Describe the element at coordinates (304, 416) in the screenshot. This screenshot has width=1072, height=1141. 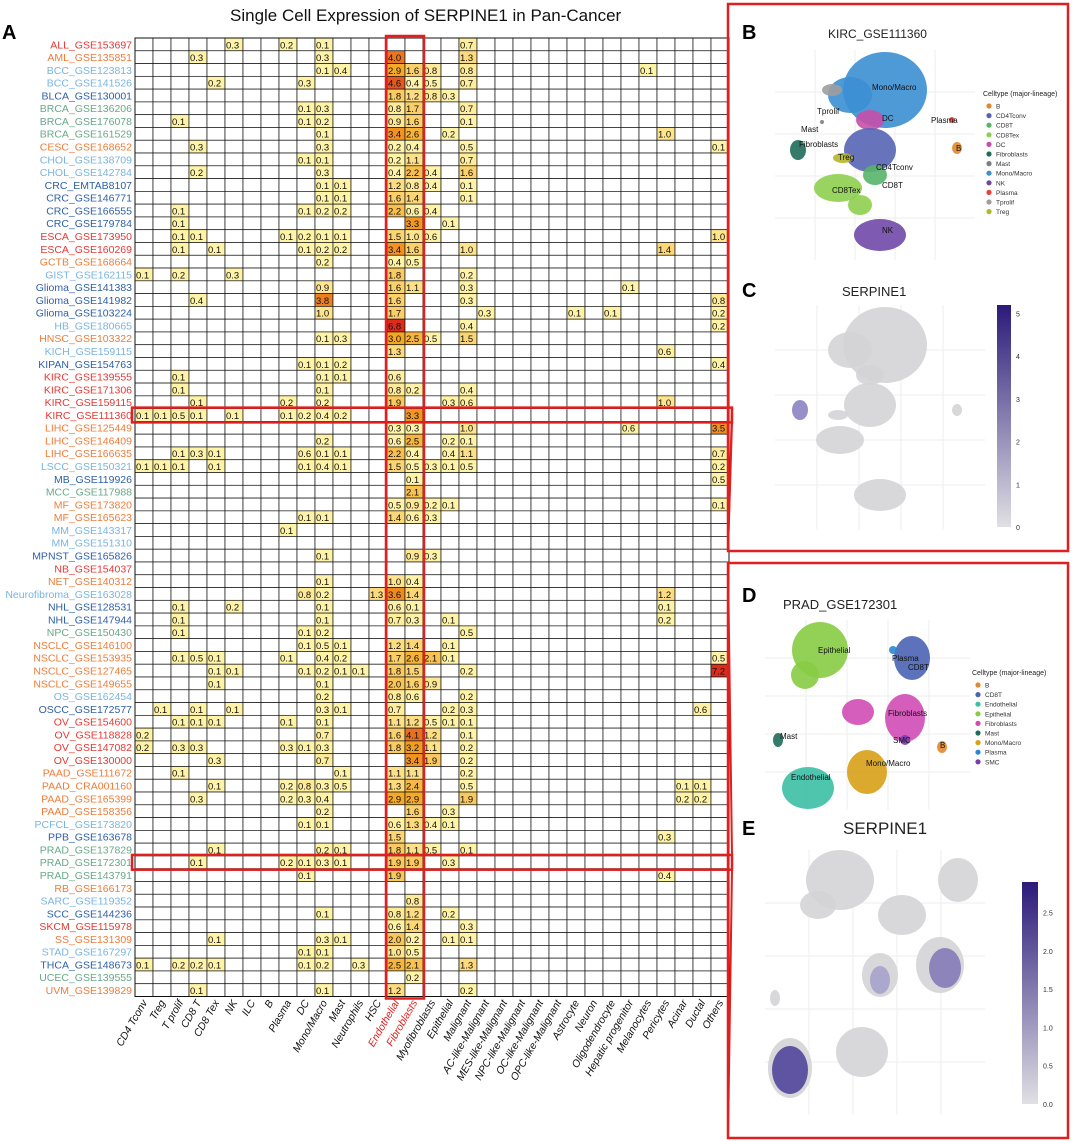
I see `cell-value: 0.2` at that location.